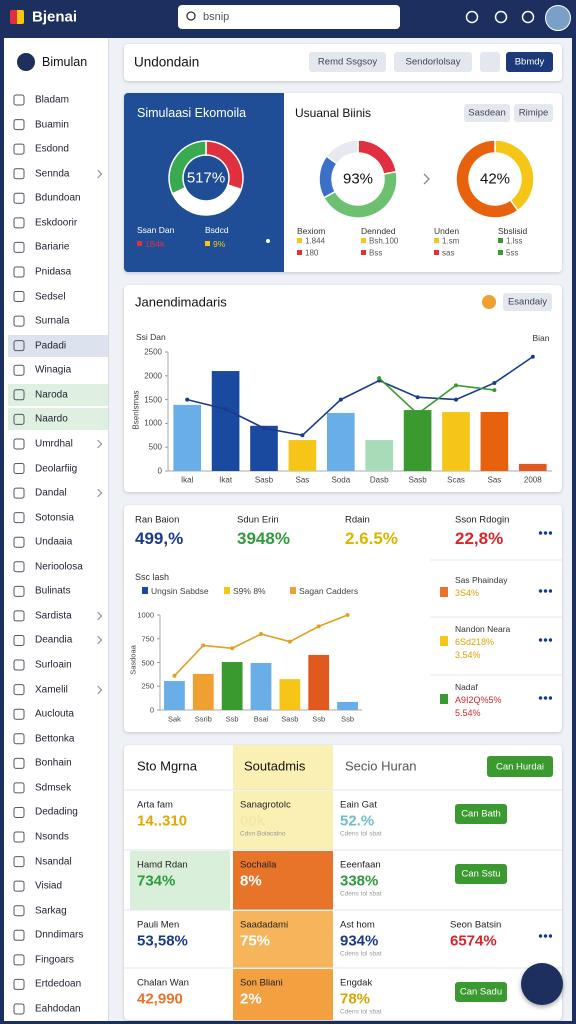 This screenshot has height=1024, width=576. I want to click on nav-item: Dandal, so click(51, 493).